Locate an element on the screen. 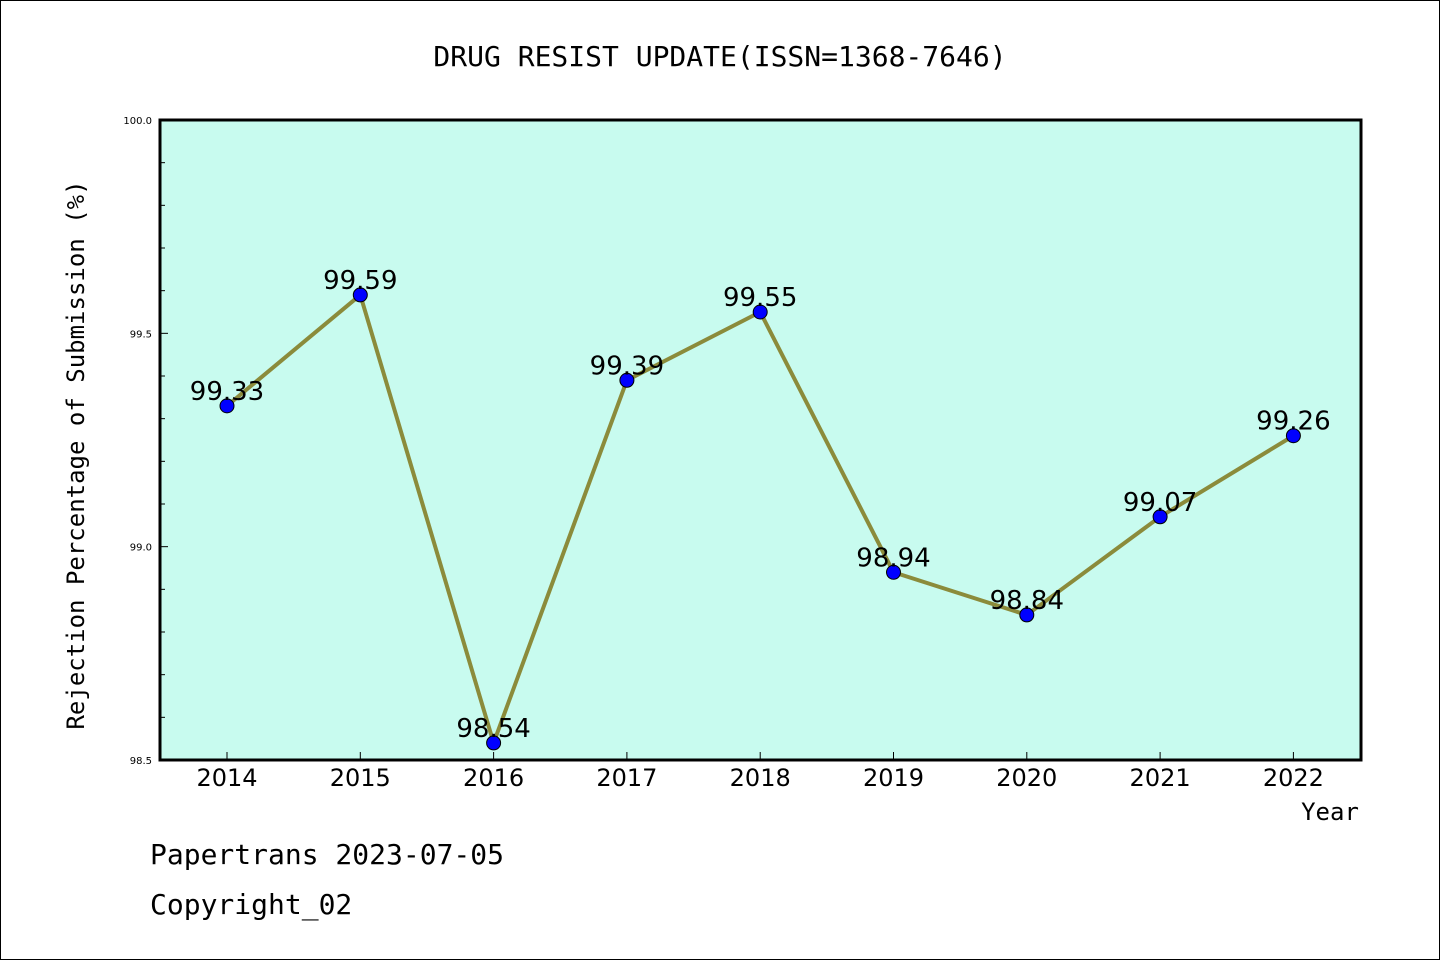  x-tick-label: 2017 is located at coordinates (626, 778).